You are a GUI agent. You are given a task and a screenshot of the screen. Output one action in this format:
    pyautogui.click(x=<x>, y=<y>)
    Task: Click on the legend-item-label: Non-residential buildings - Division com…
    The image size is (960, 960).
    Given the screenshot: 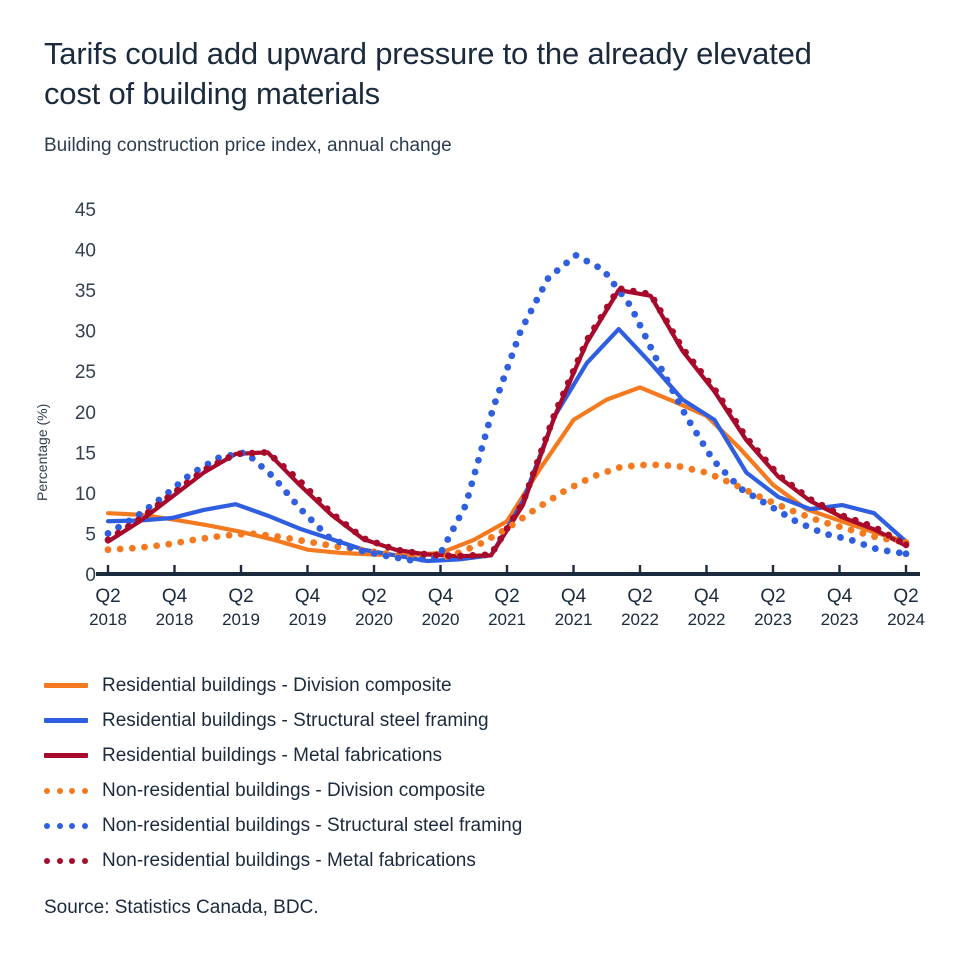 What is the action you would take?
    pyautogui.click(x=294, y=790)
    